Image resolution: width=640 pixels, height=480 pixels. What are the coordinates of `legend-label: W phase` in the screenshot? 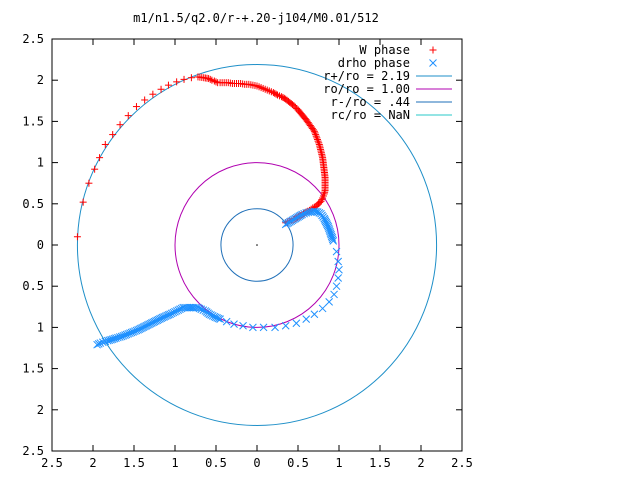 It's located at (384, 50).